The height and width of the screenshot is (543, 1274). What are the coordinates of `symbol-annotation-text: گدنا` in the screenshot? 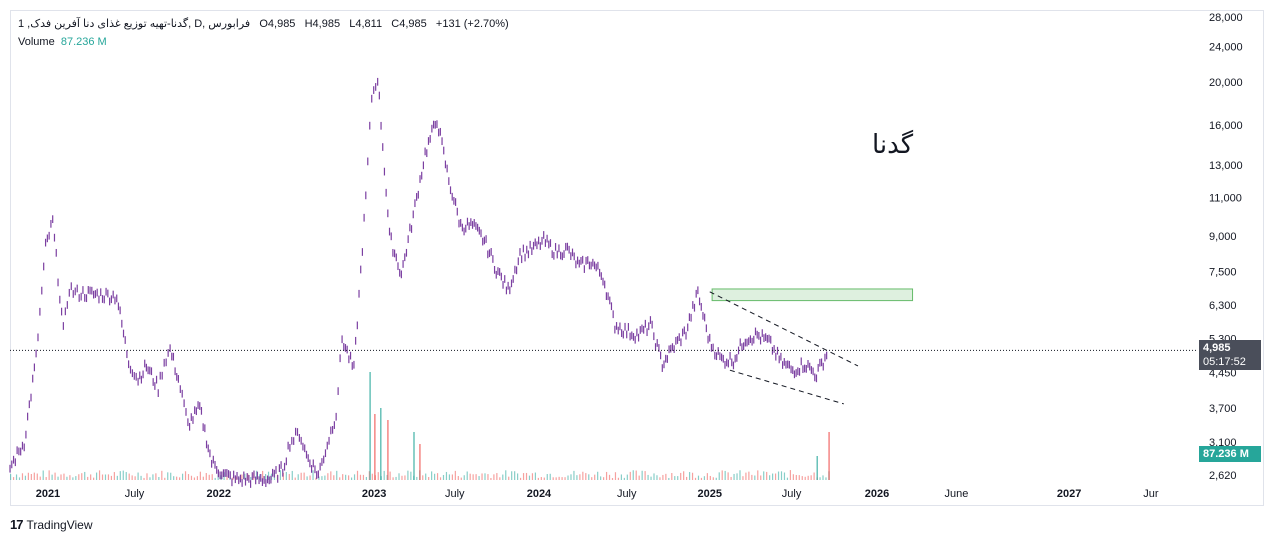 It's located at (893, 145).